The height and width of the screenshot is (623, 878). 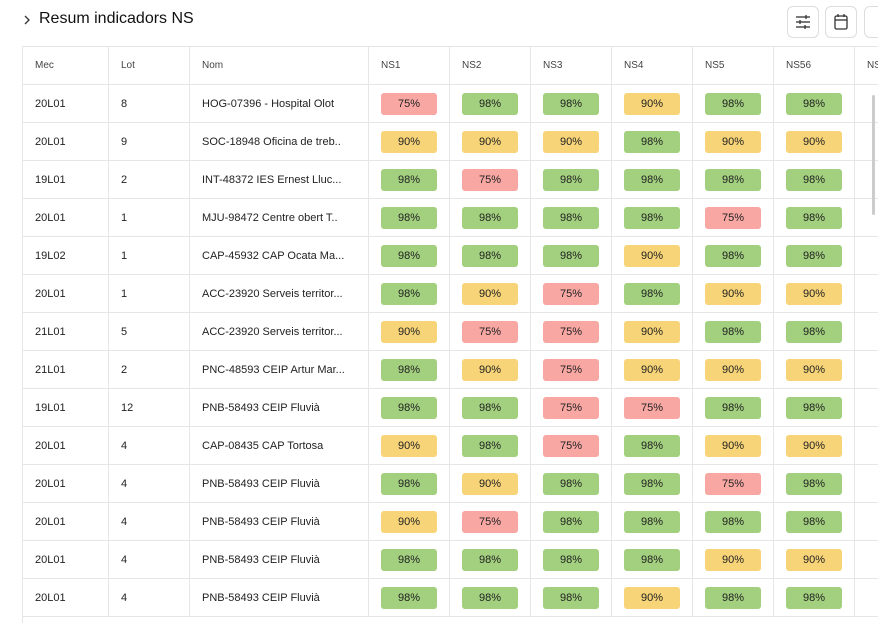 I want to click on collapse-toggle, so click(x=28, y=20).